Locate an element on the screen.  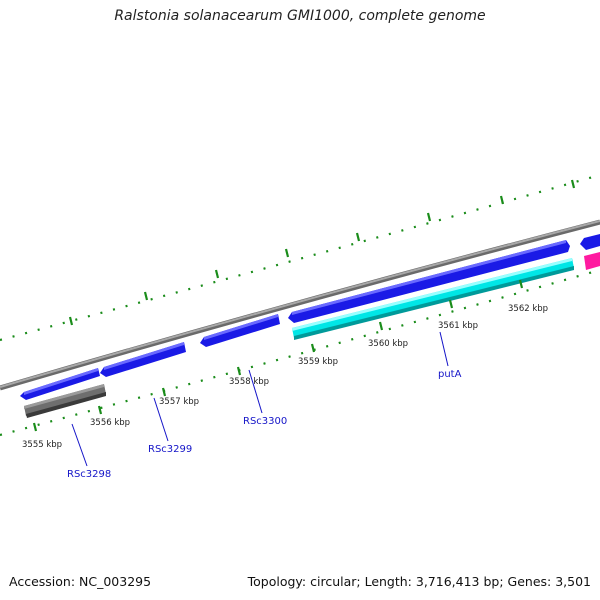
gene-label-rsc3300: RSc3300 is located at coordinates (265, 421).